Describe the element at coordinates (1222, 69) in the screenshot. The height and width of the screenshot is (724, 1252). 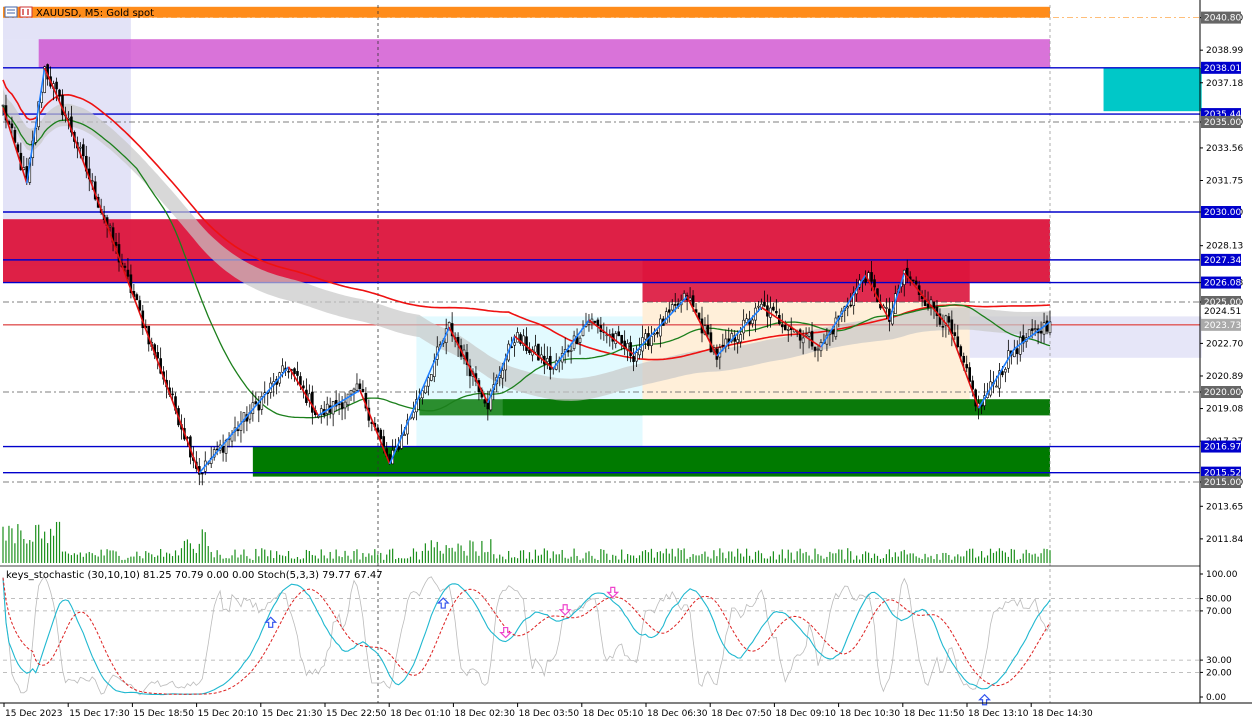
I see `price-marker-label: 2038.01` at that location.